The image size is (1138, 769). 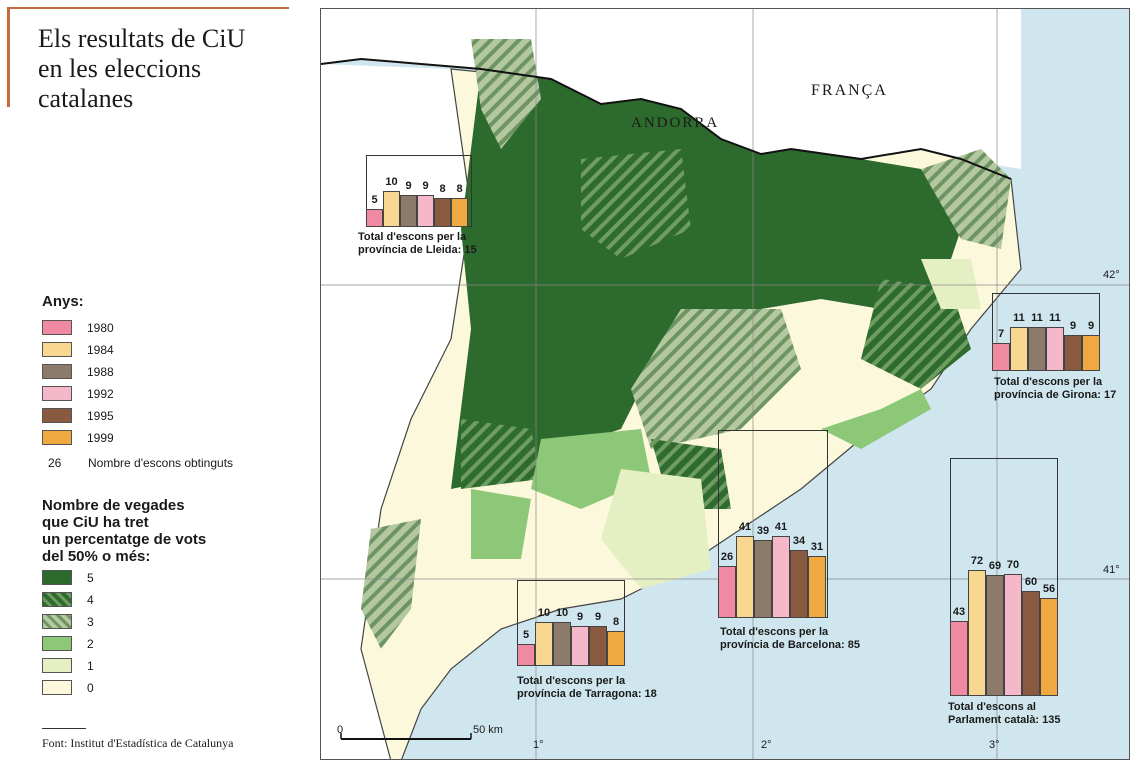 I want to click on label-franca: FRANÇA, so click(x=849, y=90).